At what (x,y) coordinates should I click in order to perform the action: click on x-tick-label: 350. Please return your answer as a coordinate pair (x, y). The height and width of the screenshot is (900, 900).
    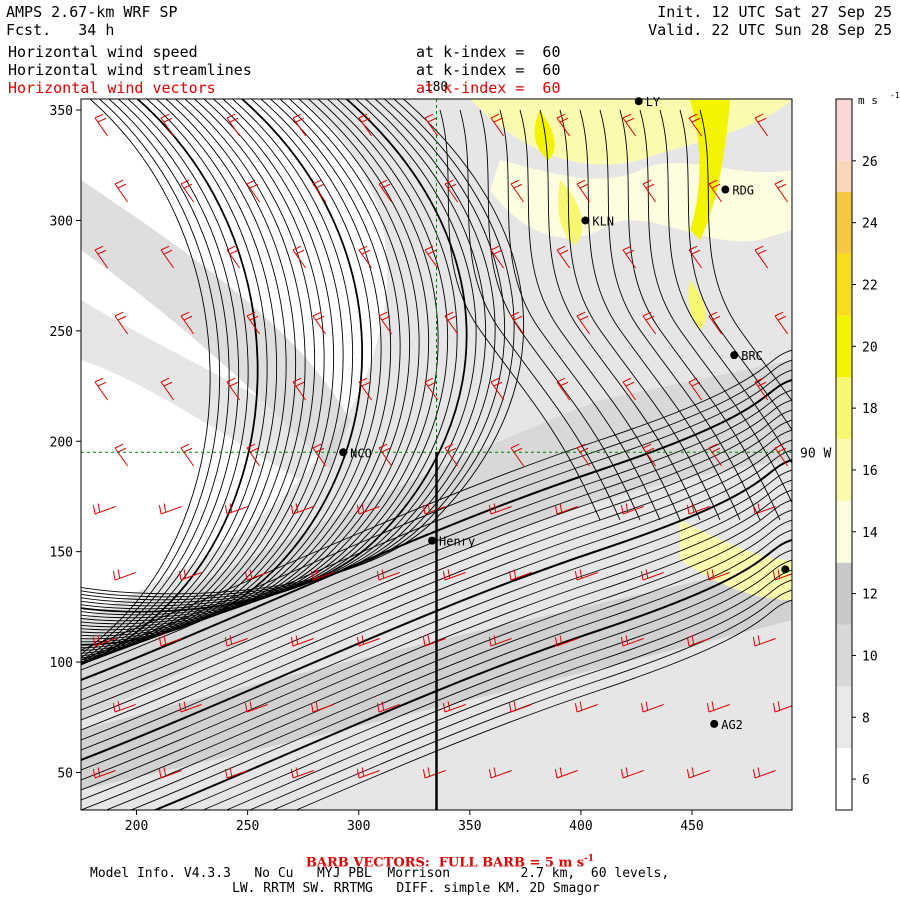
    Looking at the image, I should click on (469, 826).